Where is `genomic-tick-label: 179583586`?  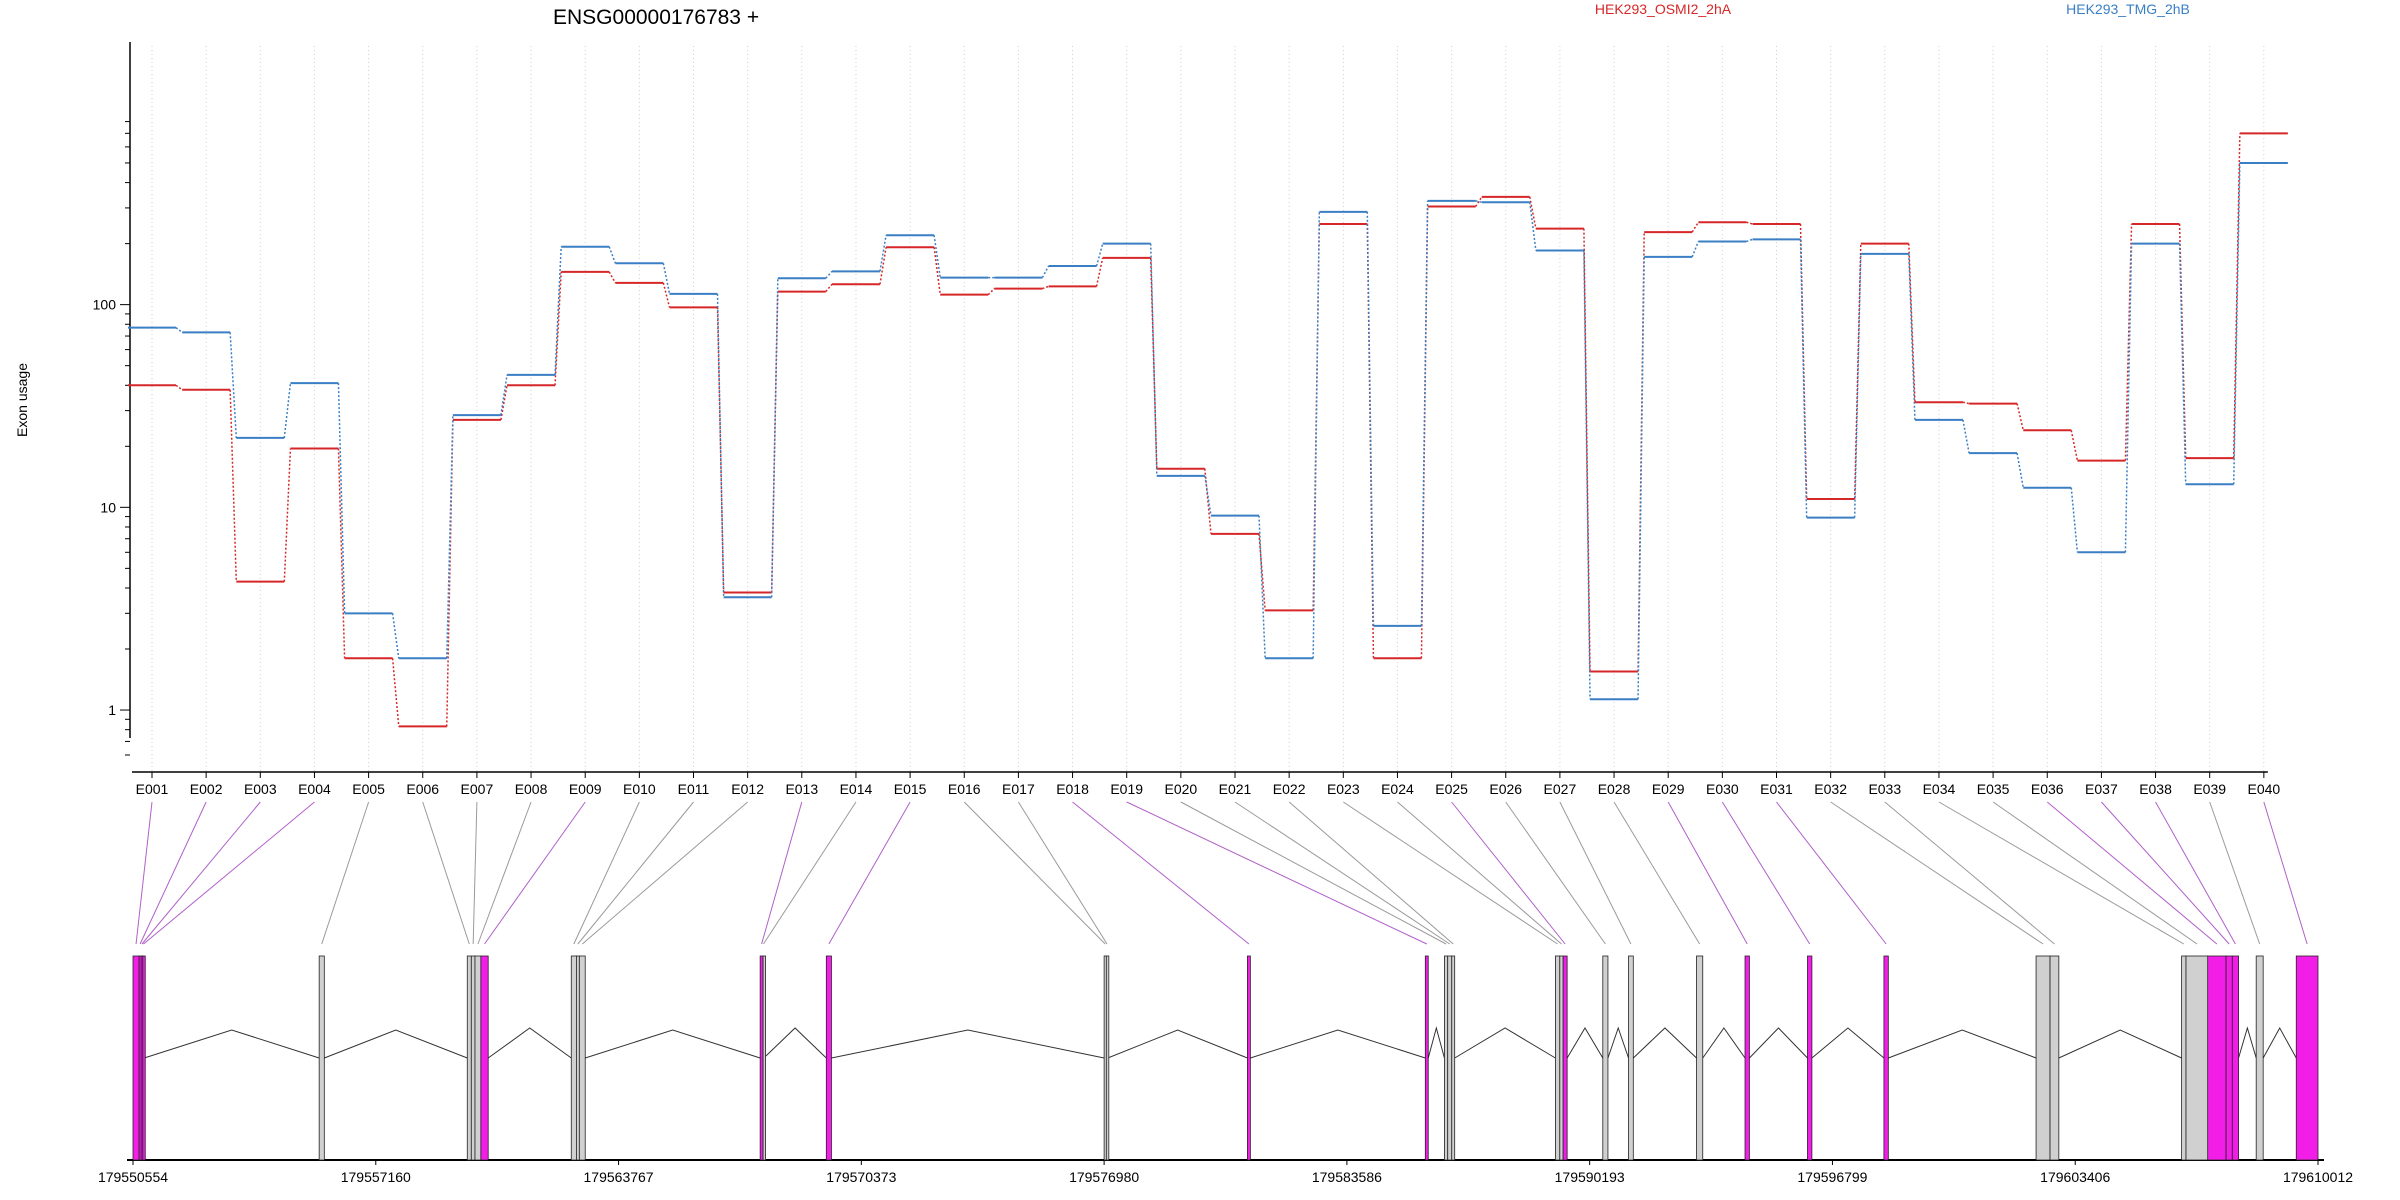
genomic-tick-label: 179583586 is located at coordinates (1347, 1177).